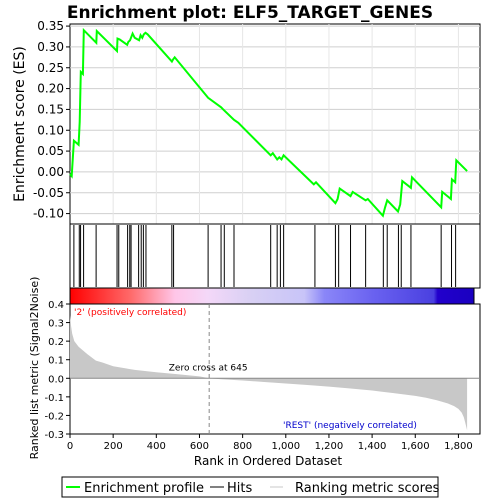  I want to click on x-tick-label: 200, so click(113, 446).